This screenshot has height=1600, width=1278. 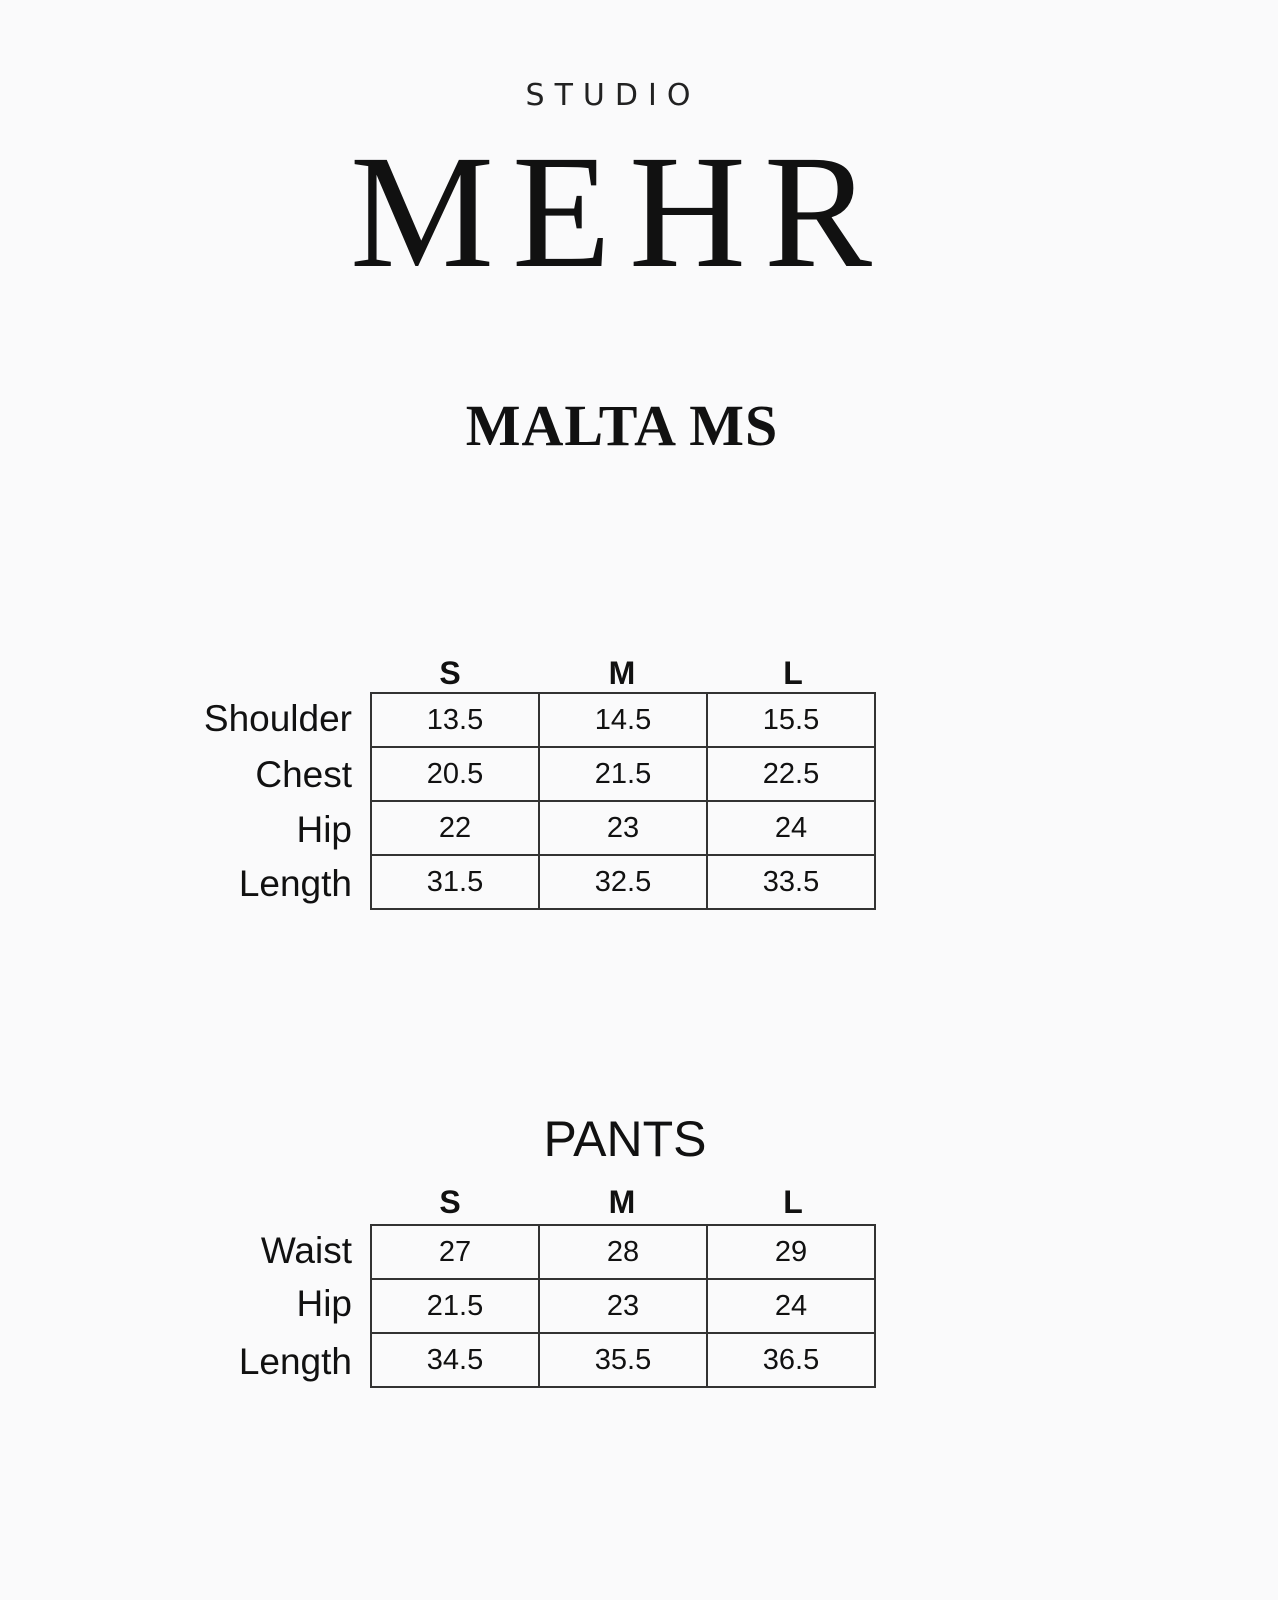 I want to click on row-label-waist: Waist, so click(x=306, y=1250).